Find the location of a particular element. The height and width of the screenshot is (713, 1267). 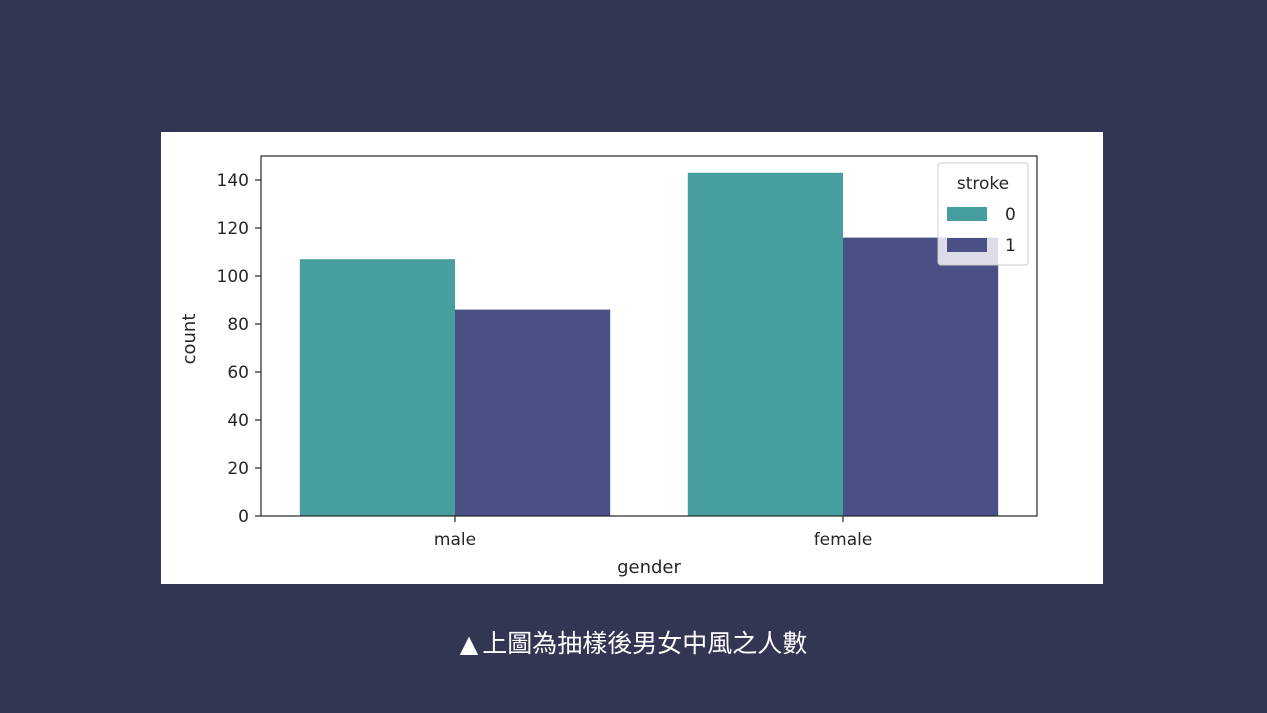

x-axis-label: gender is located at coordinates (649, 567).